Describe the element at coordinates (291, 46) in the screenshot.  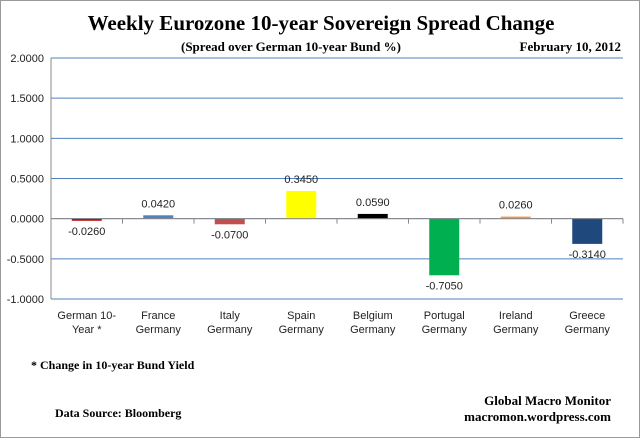
I see `chart-subtitle: (Spread over German 10-year Bund %)` at that location.